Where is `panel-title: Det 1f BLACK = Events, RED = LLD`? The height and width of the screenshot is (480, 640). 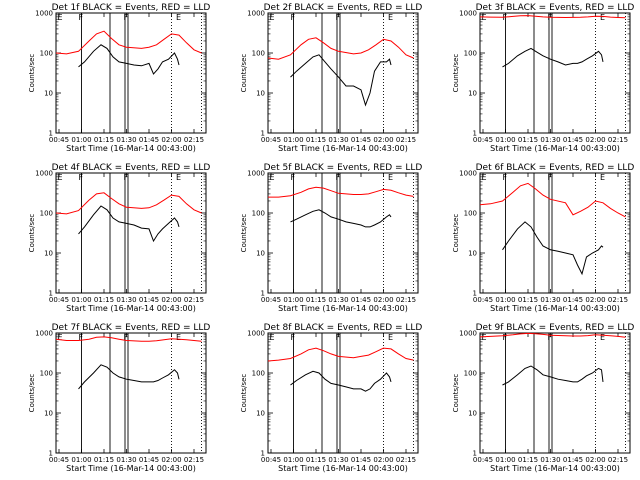 panel-title: Det 1f BLACK = Events, RED = LLD is located at coordinates (131, 8).